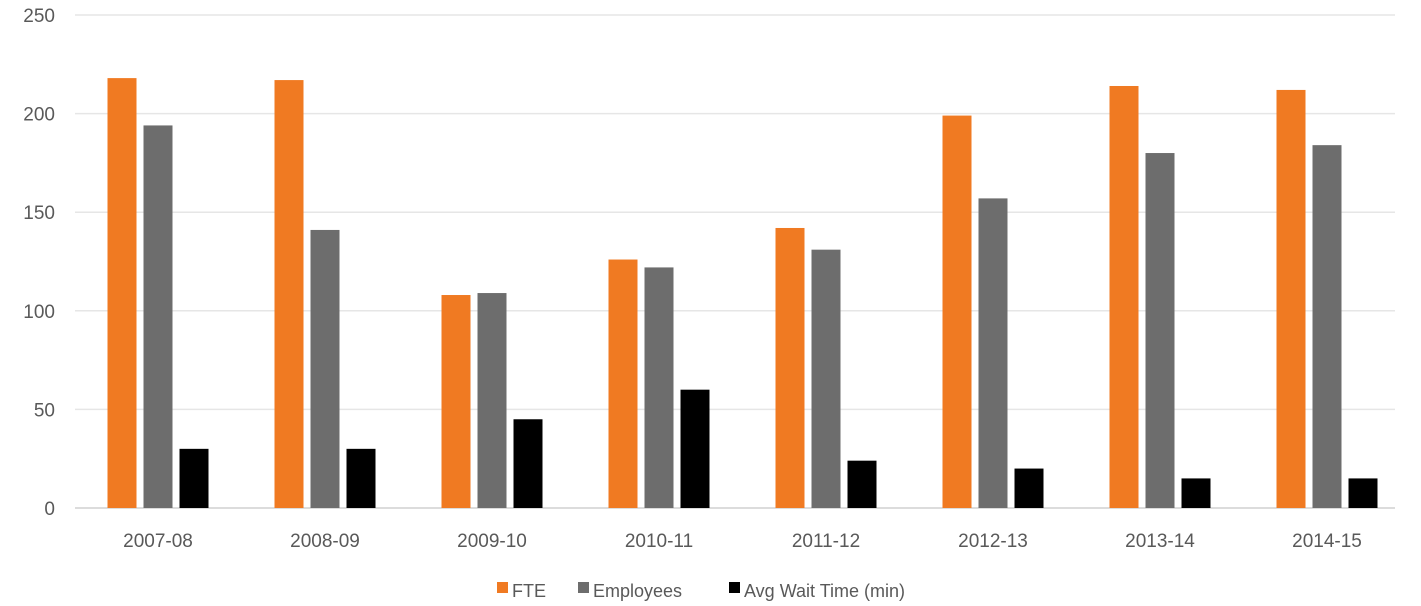  What do you see at coordinates (39, 312) in the screenshot?
I see `y-tick-label: 100` at bounding box center [39, 312].